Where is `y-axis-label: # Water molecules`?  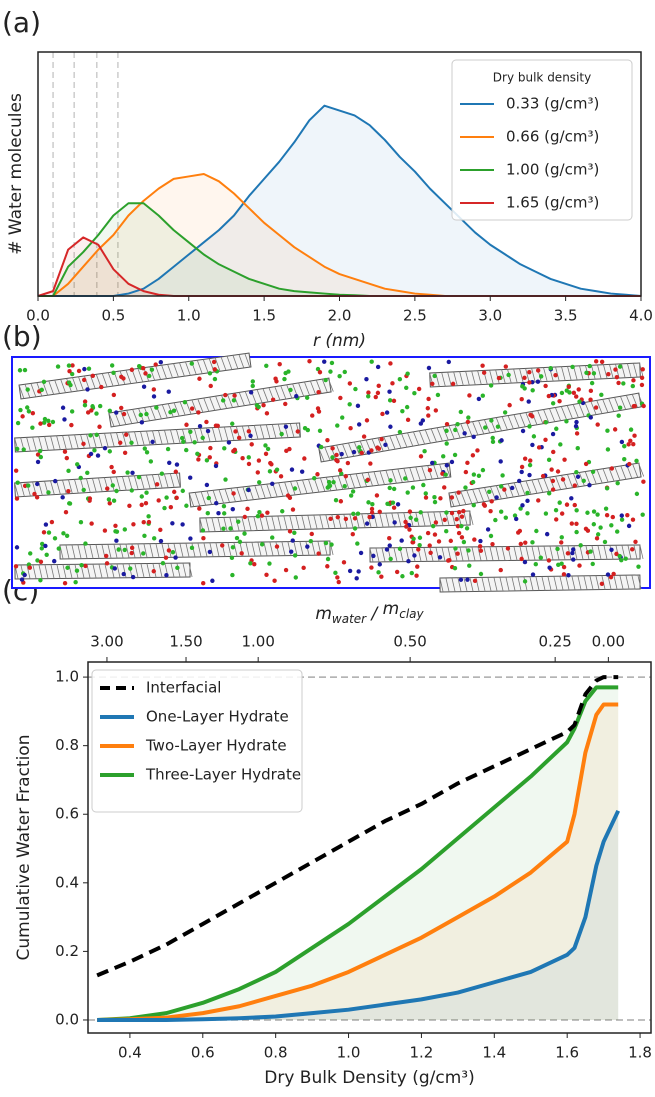
y-axis-label: # Water molecules is located at coordinates (16, 174).